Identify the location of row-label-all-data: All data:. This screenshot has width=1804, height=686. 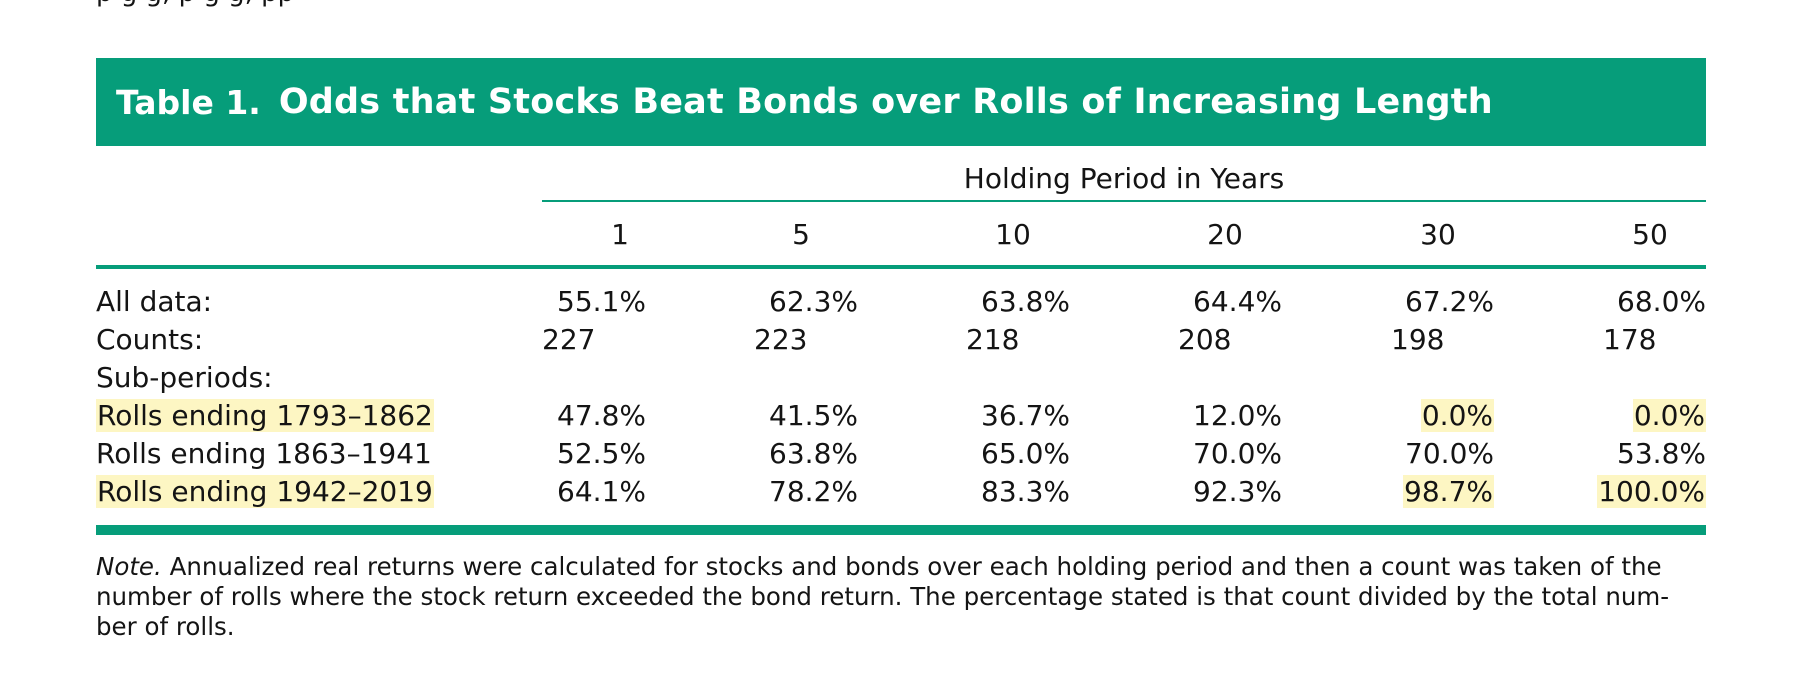
(154, 301).